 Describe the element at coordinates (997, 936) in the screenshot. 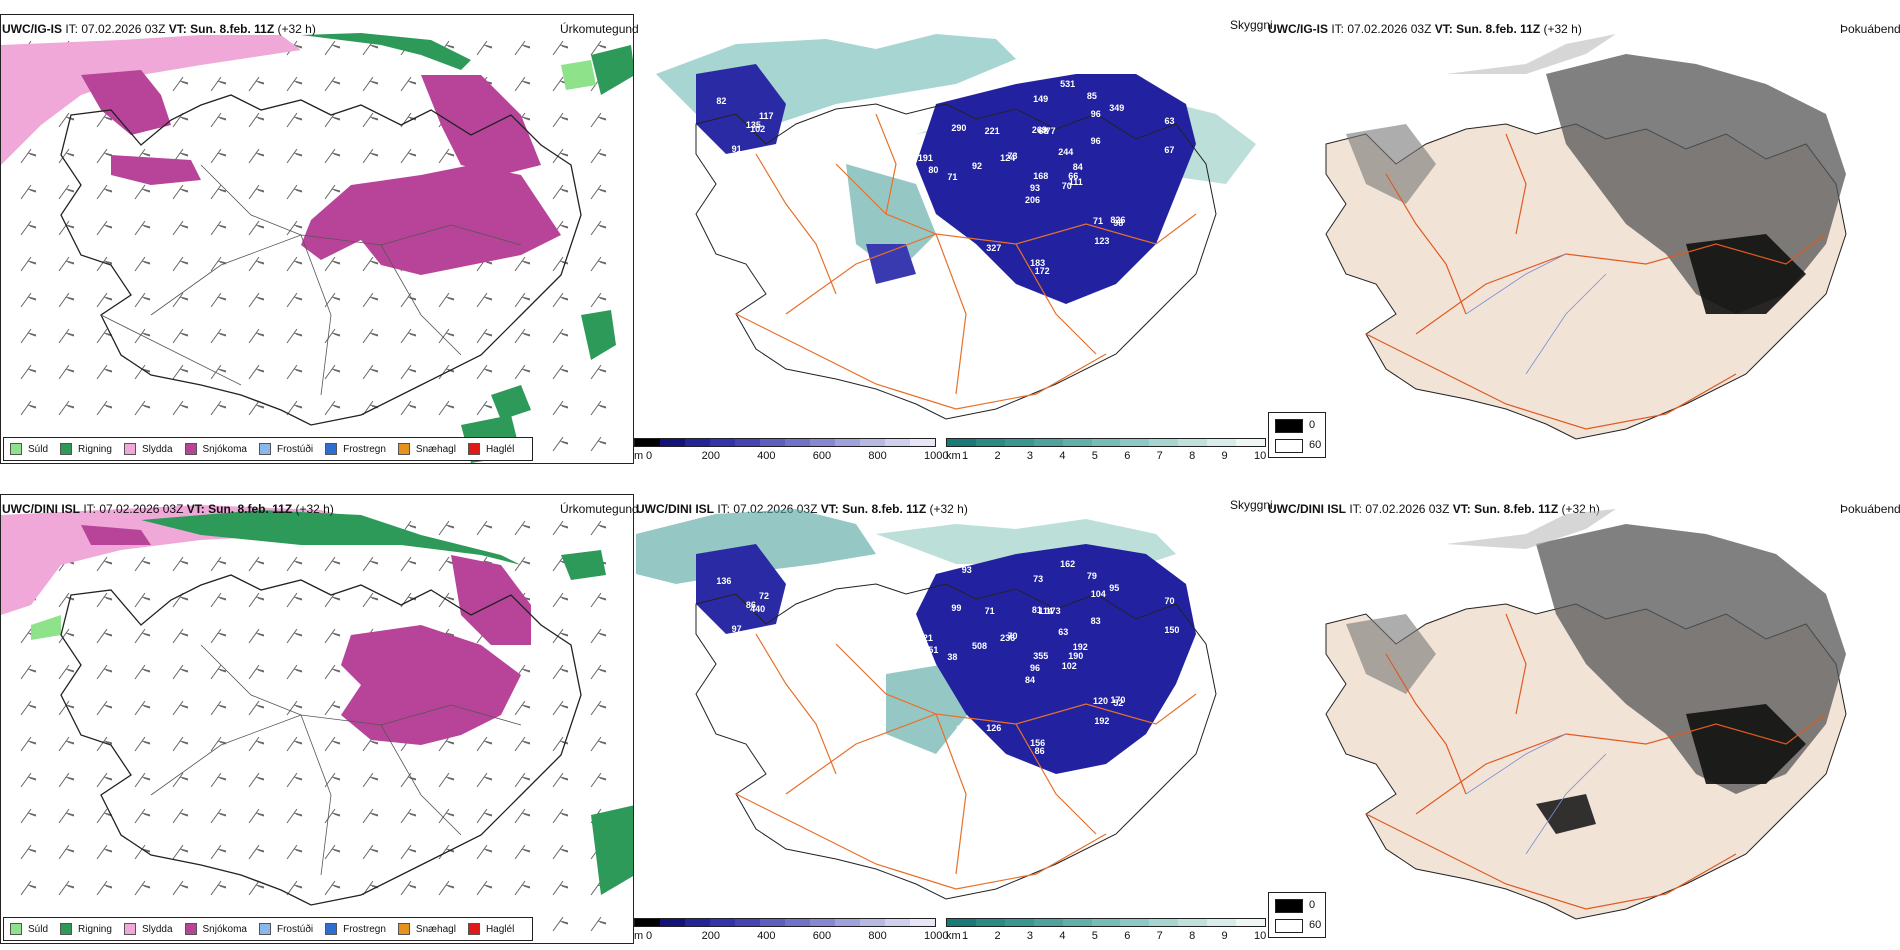

I see `colorbar-tick: 2` at that location.